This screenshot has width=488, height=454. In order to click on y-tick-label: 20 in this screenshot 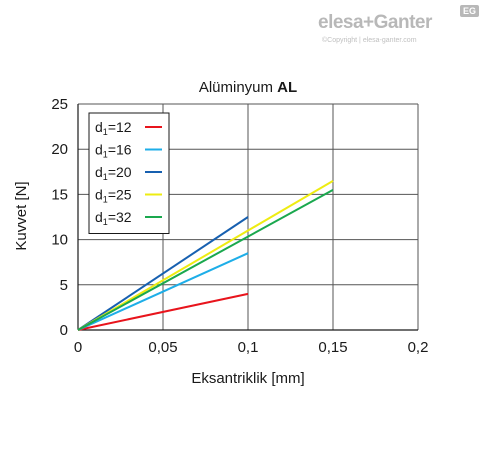, I will do `click(59, 149)`.